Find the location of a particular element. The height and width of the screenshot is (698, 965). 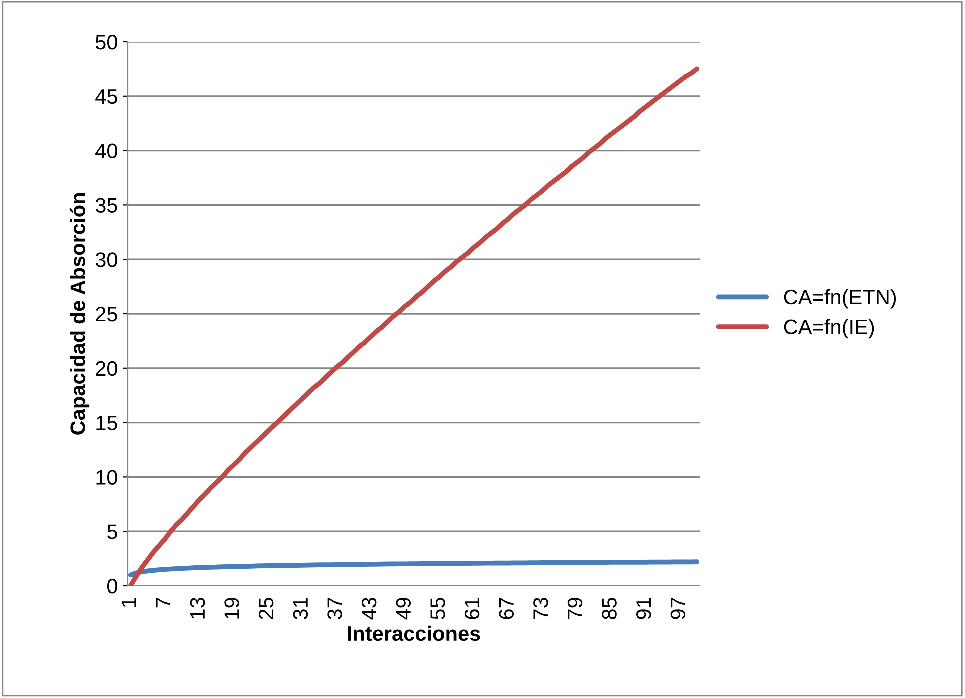

y-tick-label: 35 is located at coordinates (107, 205).